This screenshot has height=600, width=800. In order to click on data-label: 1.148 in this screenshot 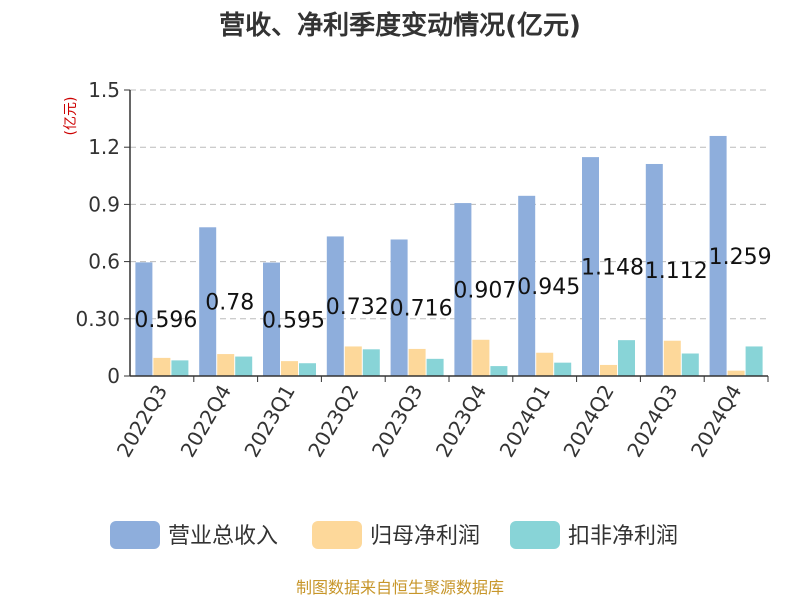, I will do `click(612, 268)`.